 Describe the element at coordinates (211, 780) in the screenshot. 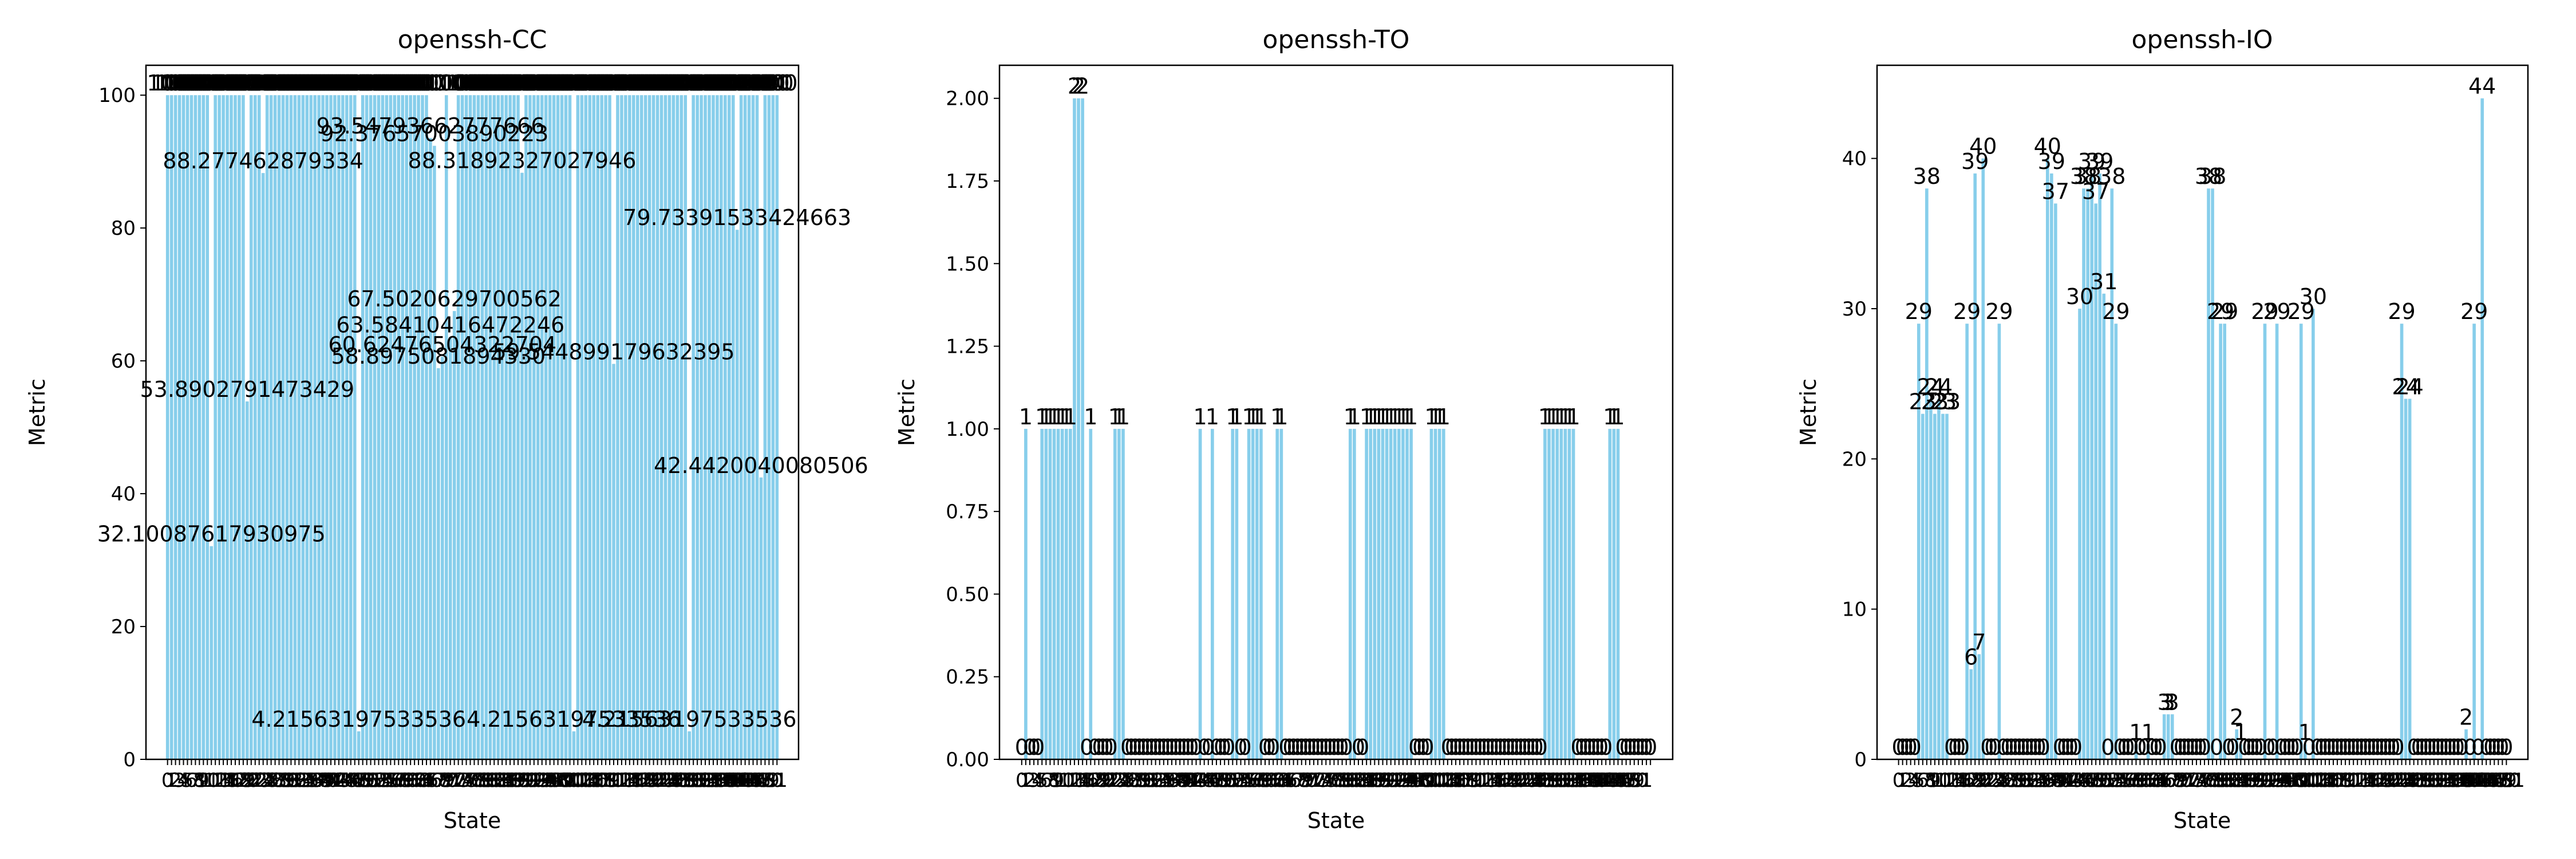

I see `x-tick-label: 11` at that location.